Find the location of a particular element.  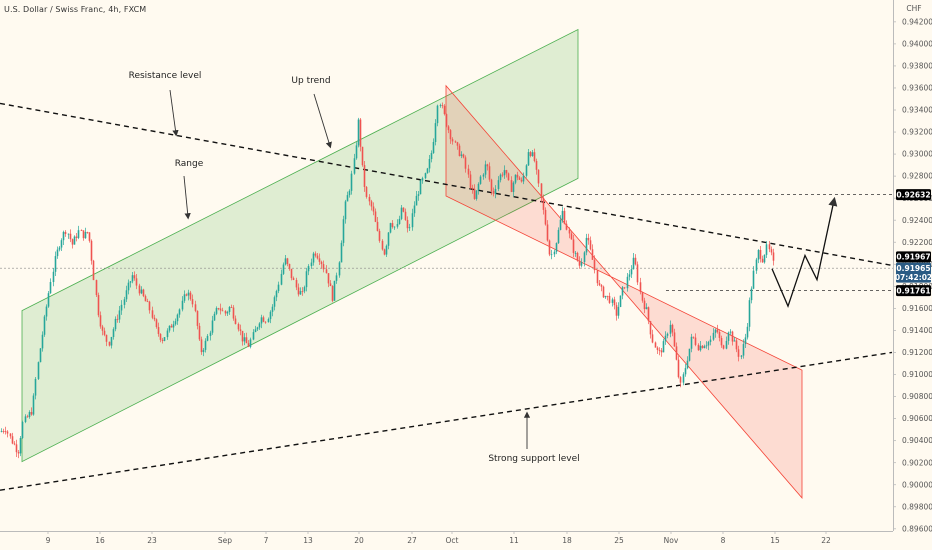

x-tick-label: Nov is located at coordinates (671, 540).